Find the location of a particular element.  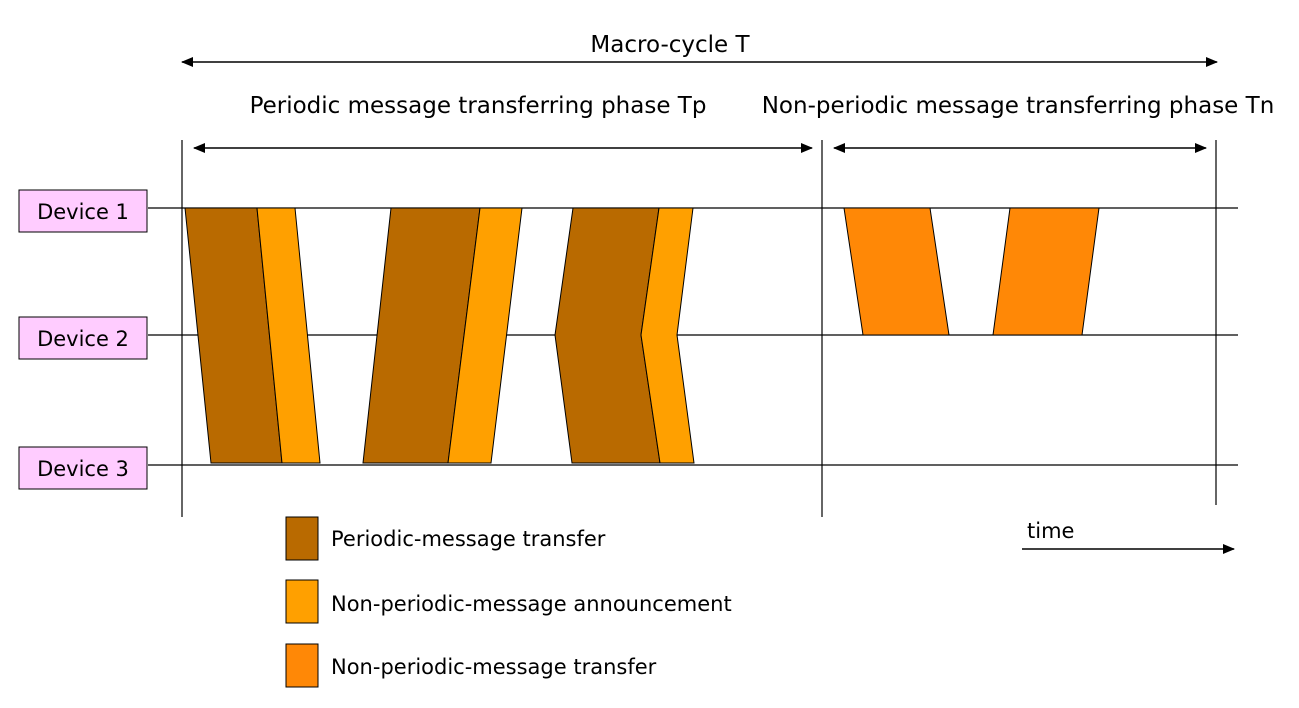

legend-item-nonperiodic-announcement: Non-periodic-message announcement is located at coordinates (509, 601).